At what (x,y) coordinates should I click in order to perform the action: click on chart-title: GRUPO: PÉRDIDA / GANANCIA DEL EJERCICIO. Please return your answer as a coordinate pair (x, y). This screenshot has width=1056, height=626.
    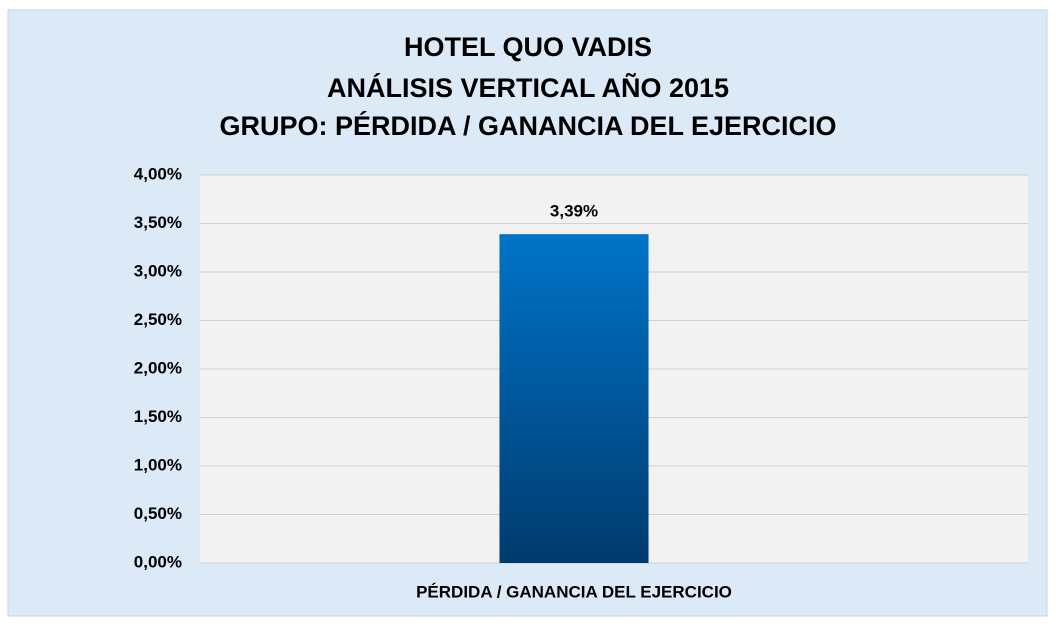
    Looking at the image, I should click on (527, 125).